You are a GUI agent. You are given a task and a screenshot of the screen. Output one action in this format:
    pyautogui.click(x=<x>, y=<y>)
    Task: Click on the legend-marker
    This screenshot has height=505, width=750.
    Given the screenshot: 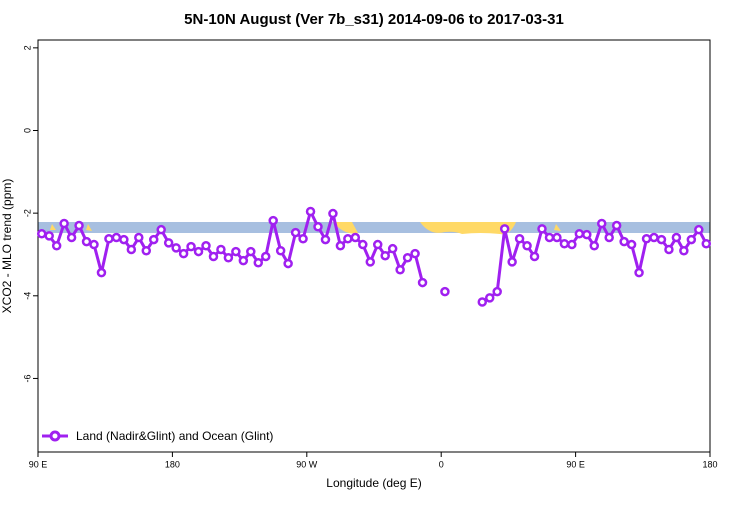 What is the action you would take?
    pyautogui.click(x=55, y=436)
    